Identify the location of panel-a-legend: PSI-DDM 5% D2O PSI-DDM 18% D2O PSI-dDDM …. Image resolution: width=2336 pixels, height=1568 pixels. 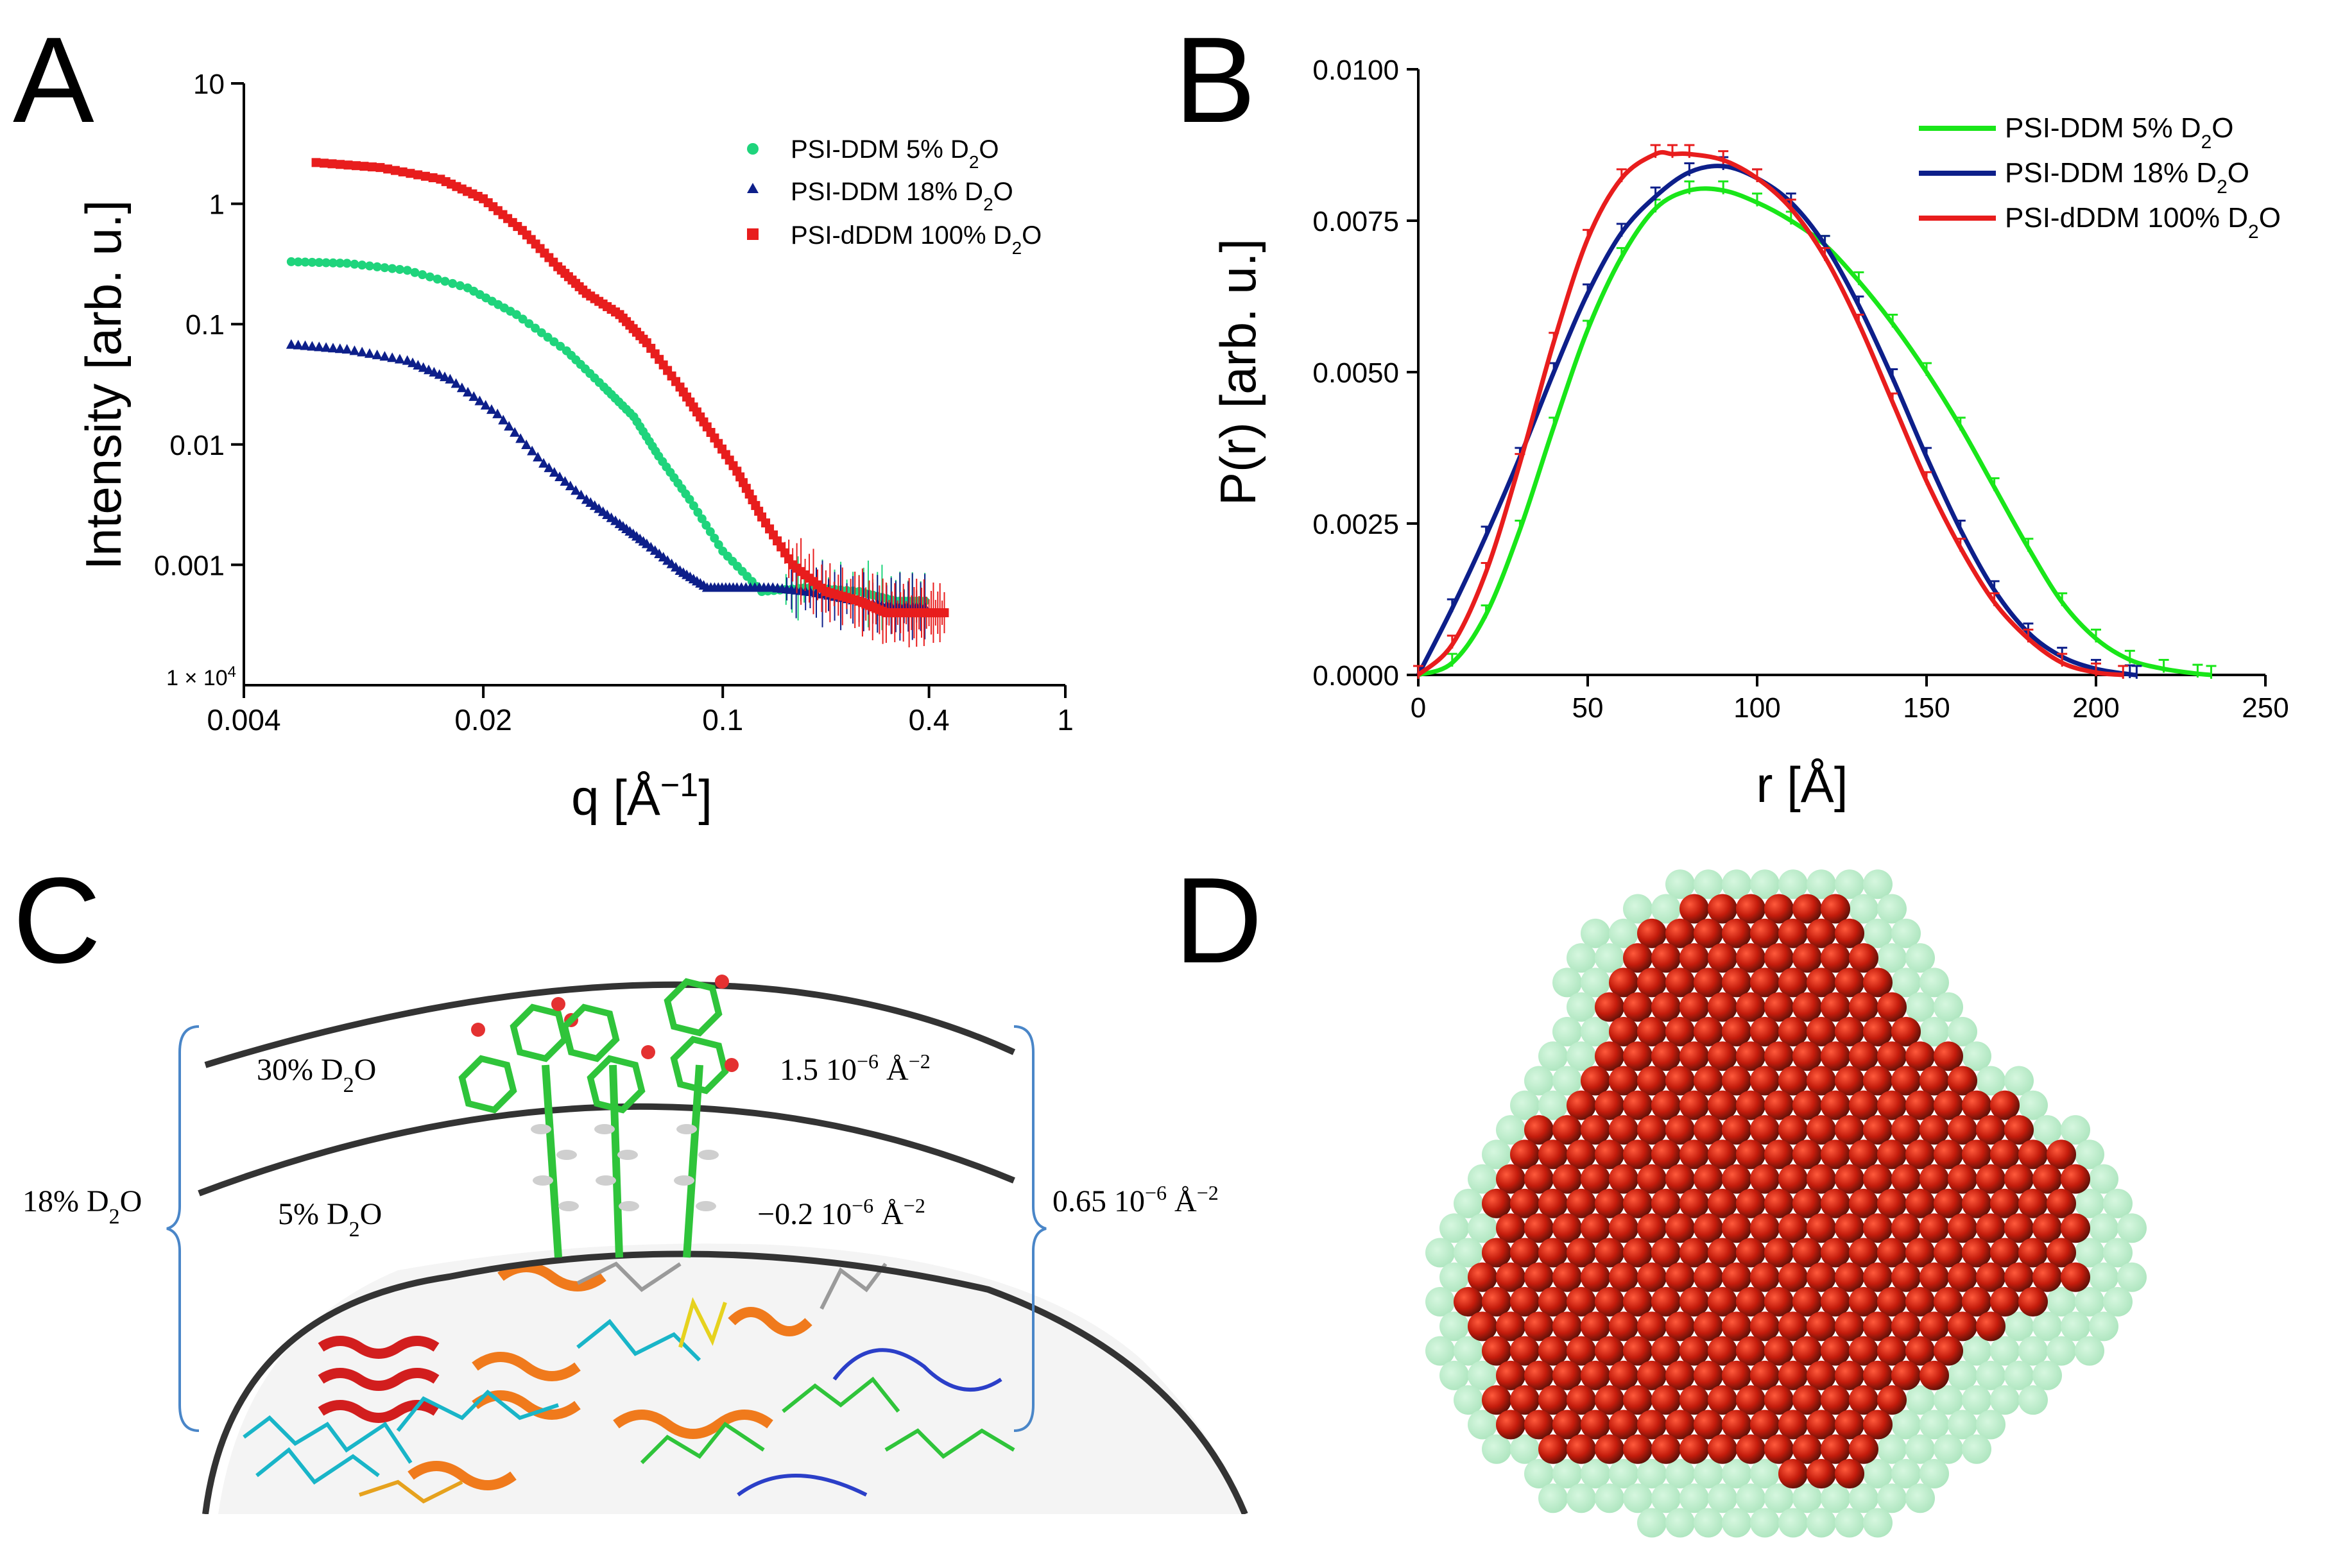
(895, 196).